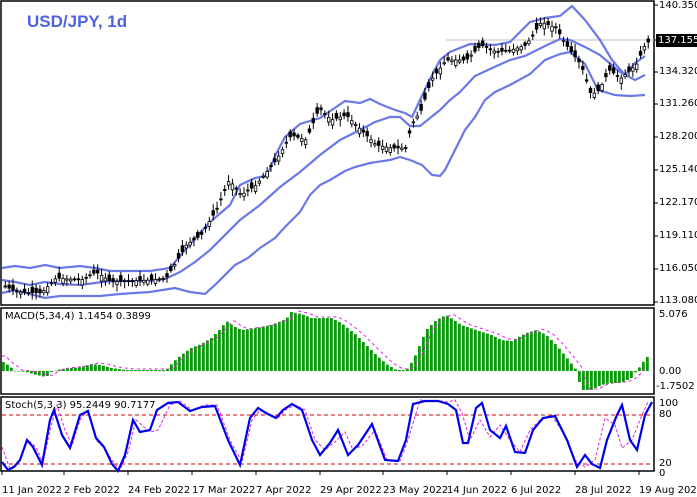 The height and width of the screenshot is (497, 697). Describe the element at coordinates (676, 40) in the screenshot. I see `current-price-tag: 137.155` at that location.